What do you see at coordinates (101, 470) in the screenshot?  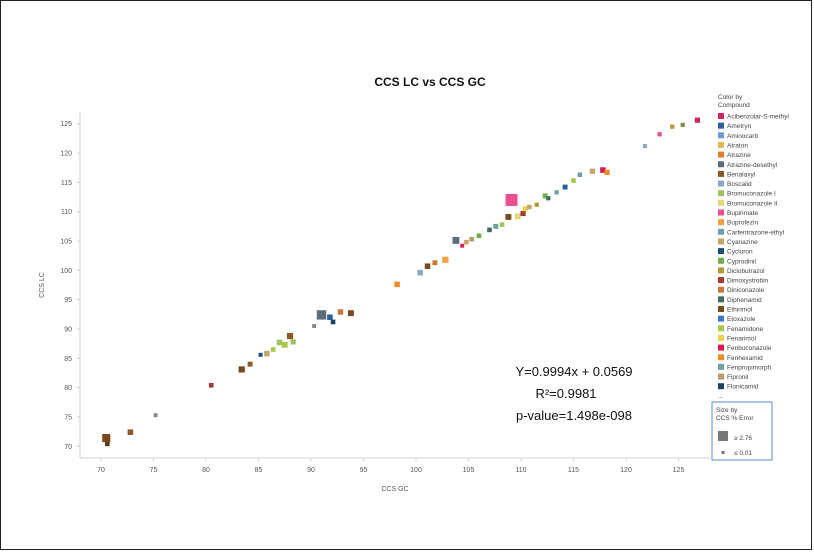 I see `x-tick-label: 70` at bounding box center [101, 470].